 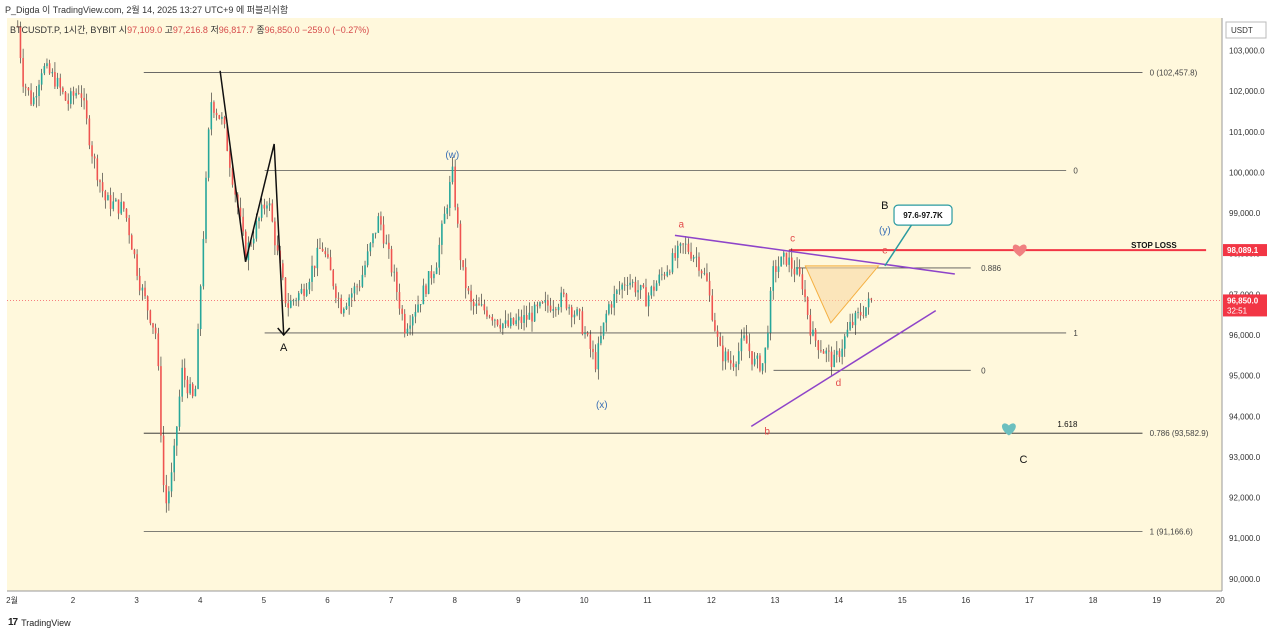 What do you see at coordinates (260, 30) in the screenshot?
I see `close-label: 종` at bounding box center [260, 30].